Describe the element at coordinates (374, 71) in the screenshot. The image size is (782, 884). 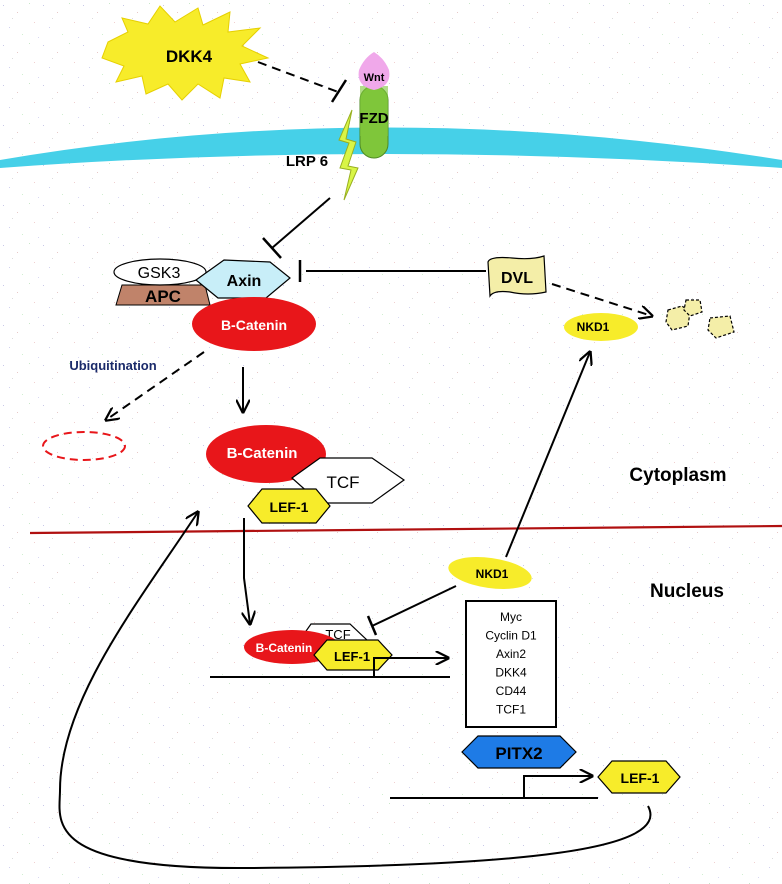
I see `wnt-ligand: Wnt` at that location.